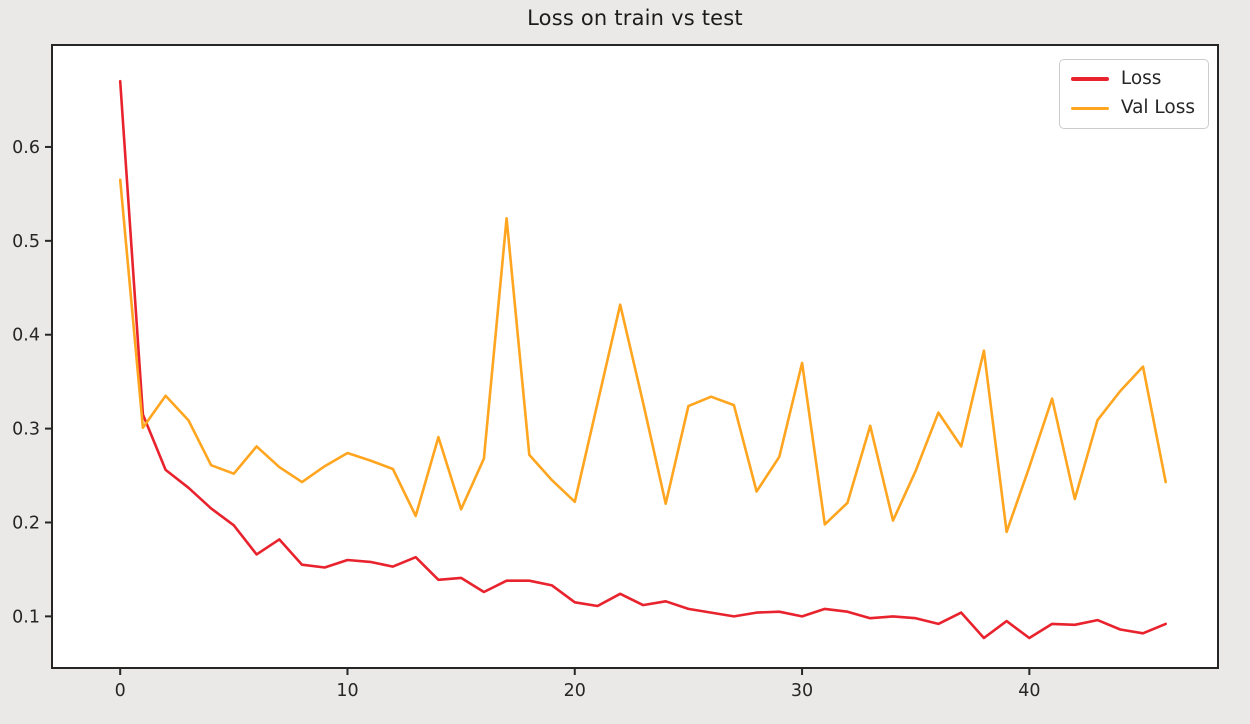 The width and height of the screenshot is (1250, 724). I want to click on y-tick-label: 0.2, so click(26, 523).